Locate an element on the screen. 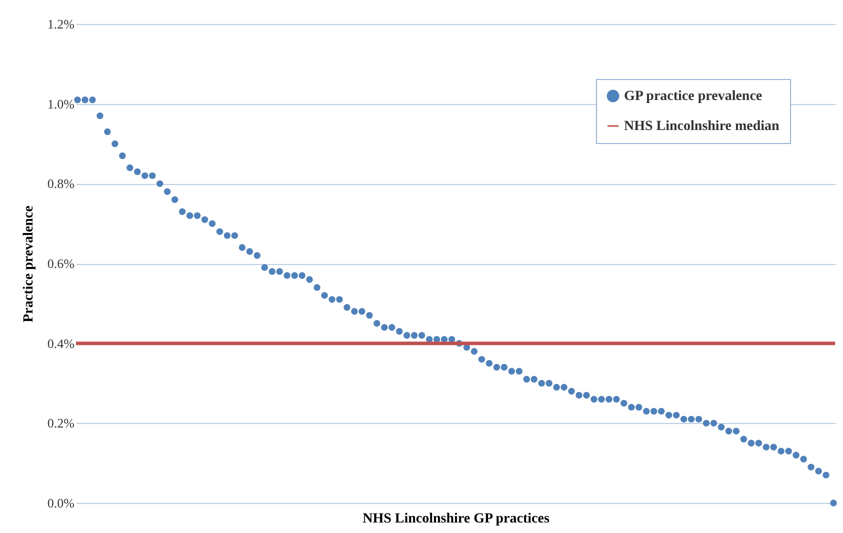 The height and width of the screenshot is (533, 843). y-axis-title: Practice prevalence is located at coordinates (28, 264).